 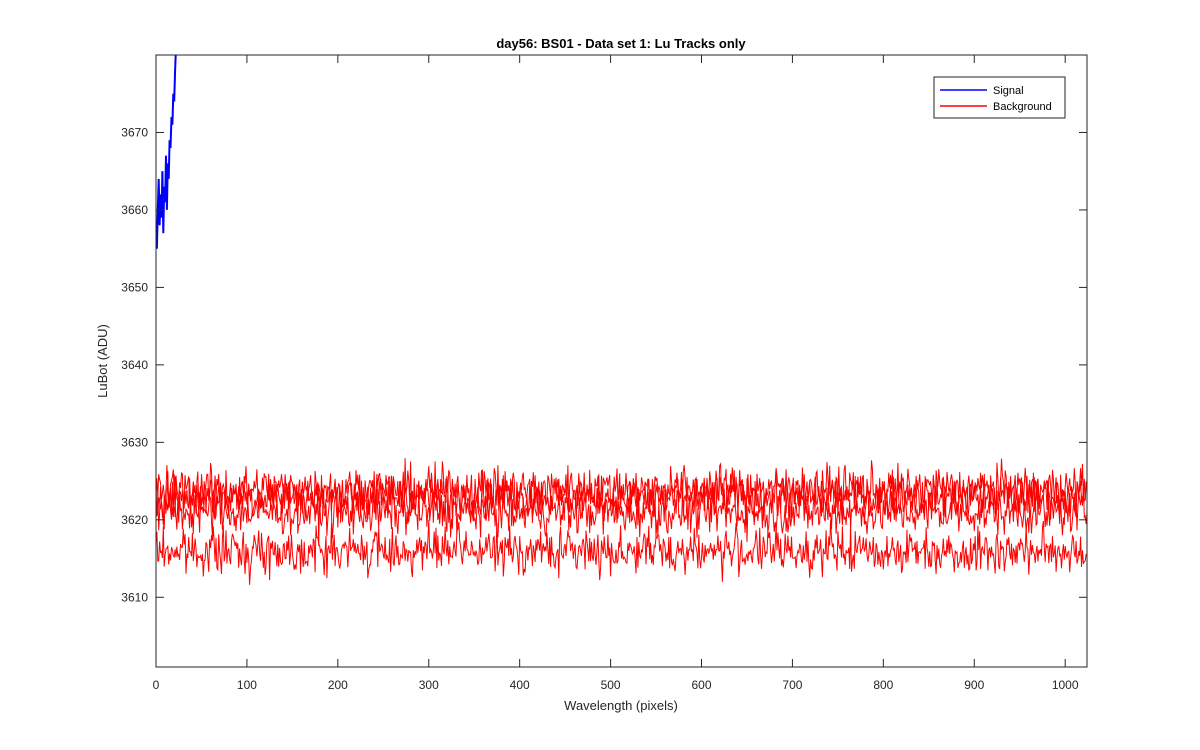 I want to click on x-tick-label: 400, so click(x=520, y=685).